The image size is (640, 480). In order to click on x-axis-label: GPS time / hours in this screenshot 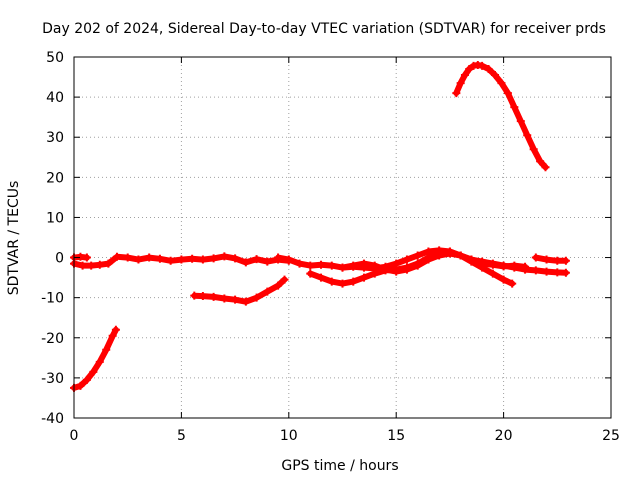, I will do `click(339, 466)`.